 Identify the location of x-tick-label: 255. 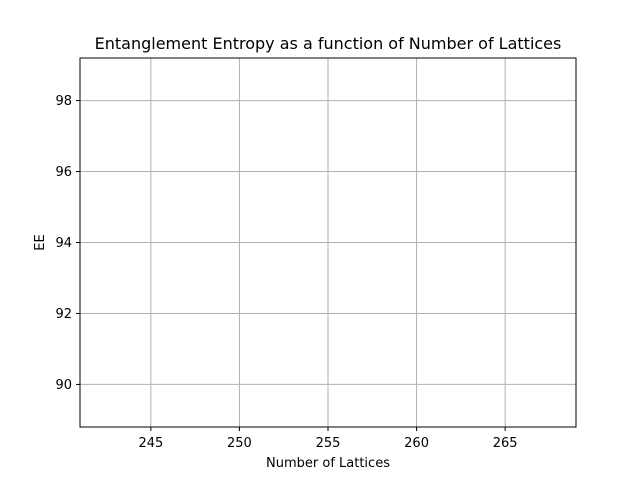
(328, 443).